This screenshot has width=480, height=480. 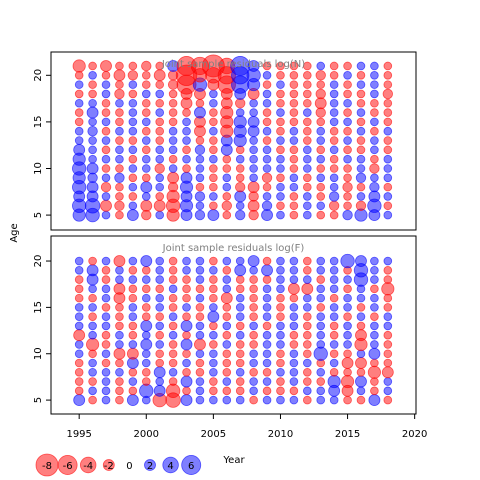 I want to click on x-tick-label: 2010, so click(x=280, y=434).